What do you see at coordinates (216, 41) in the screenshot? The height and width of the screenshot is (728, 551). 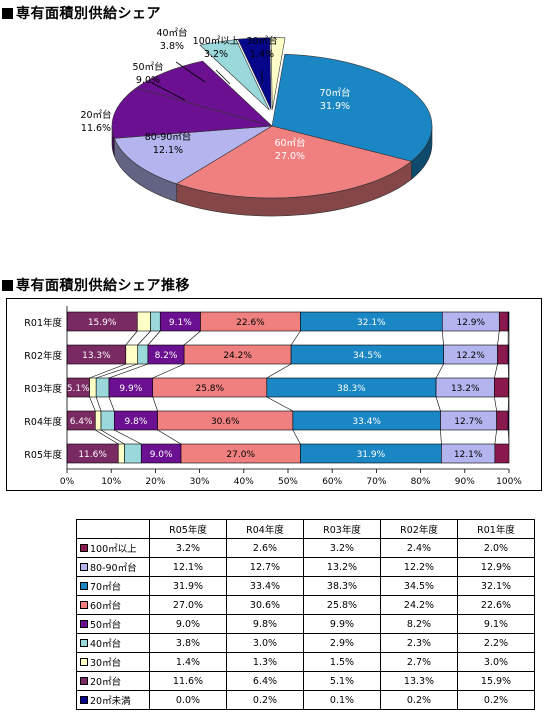 I see `svg-text: 100㎡以上` at bounding box center [216, 41].